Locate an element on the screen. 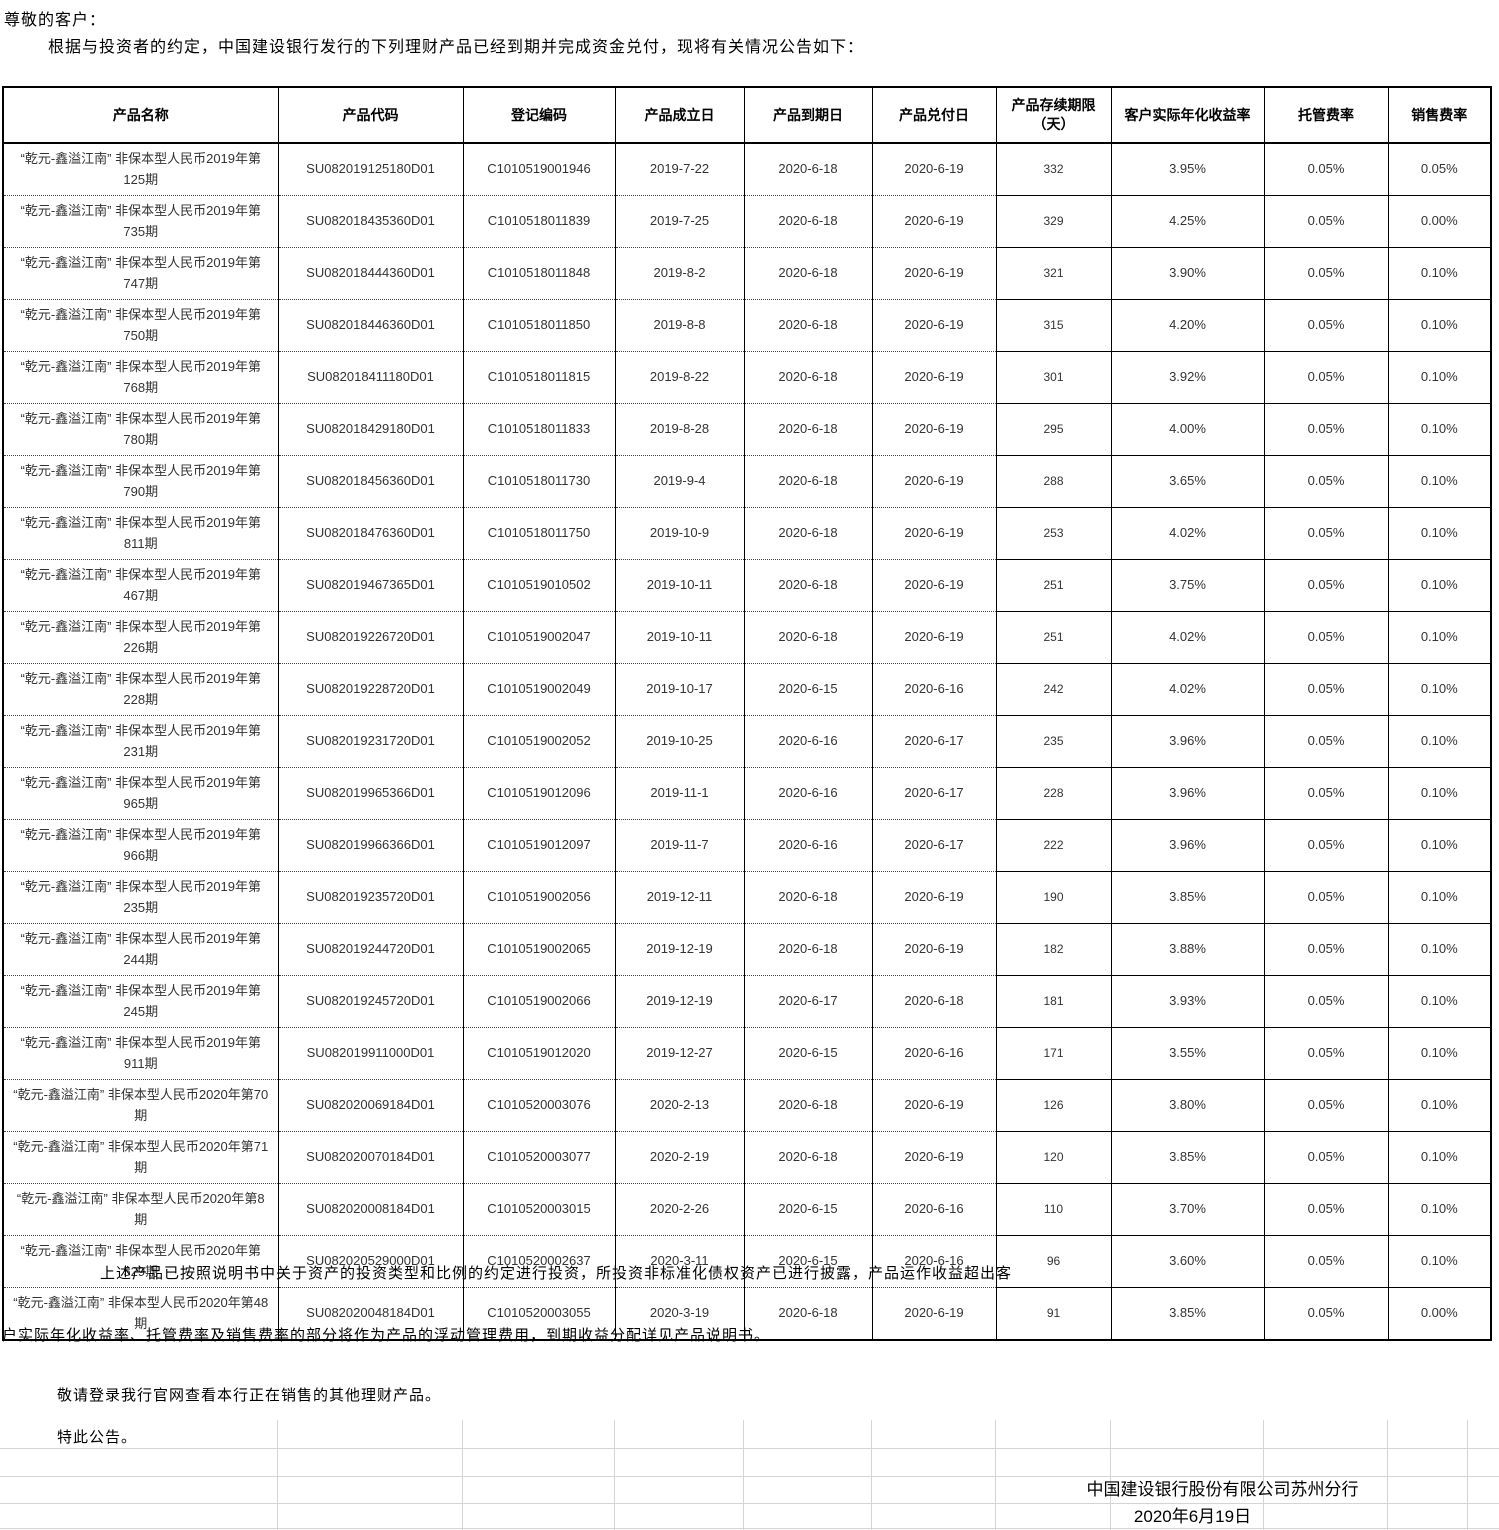 This screenshot has width=1499, height=1530. header-maturity-date: 产品到期日 is located at coordinates (808, 115).